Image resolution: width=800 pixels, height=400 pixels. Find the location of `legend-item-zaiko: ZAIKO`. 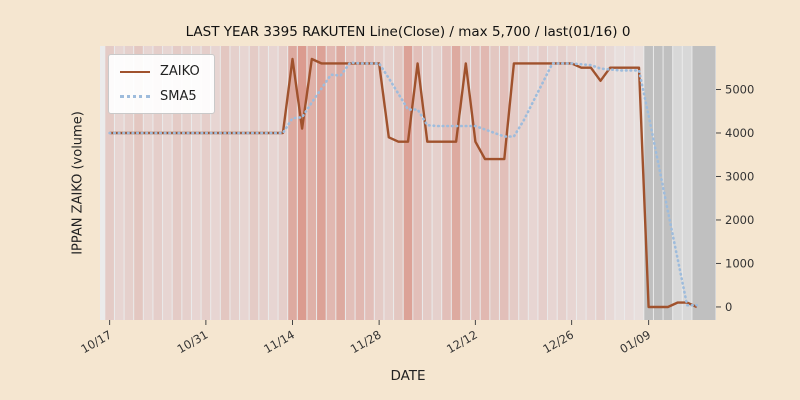

legend-item-zaiko: ZAIKO is located at coordinates (160, 71).